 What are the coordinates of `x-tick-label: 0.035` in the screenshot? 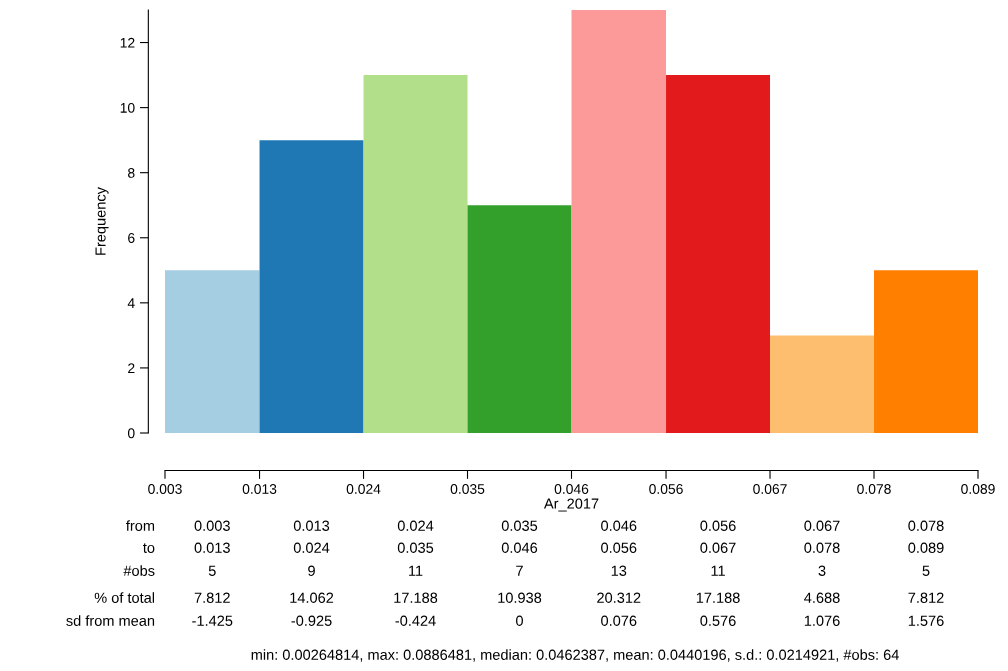 It's located at (467, 489).